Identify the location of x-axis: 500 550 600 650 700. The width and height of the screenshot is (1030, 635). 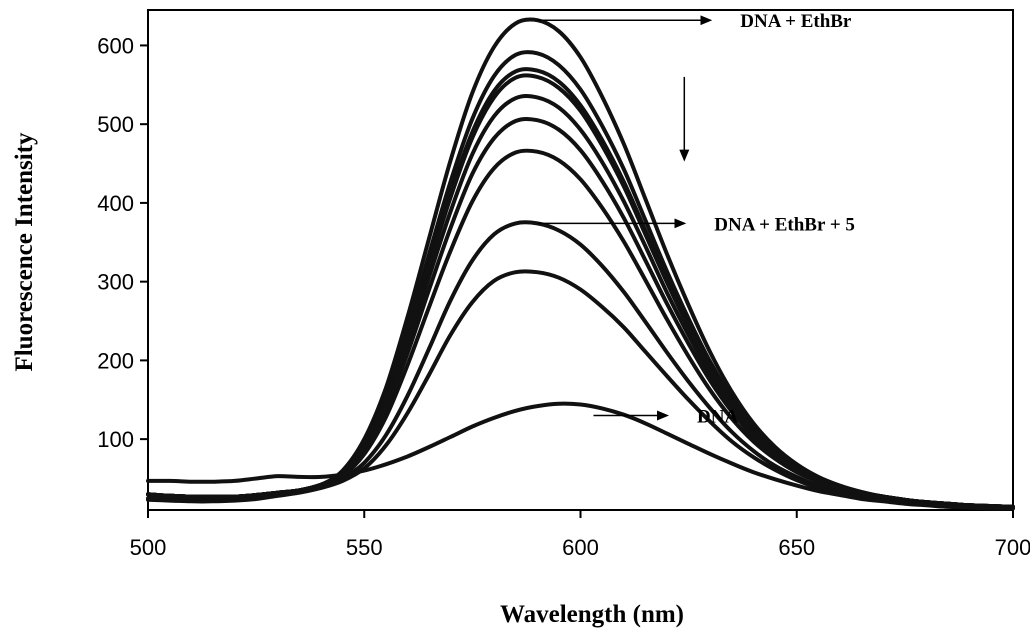
(580, 535).